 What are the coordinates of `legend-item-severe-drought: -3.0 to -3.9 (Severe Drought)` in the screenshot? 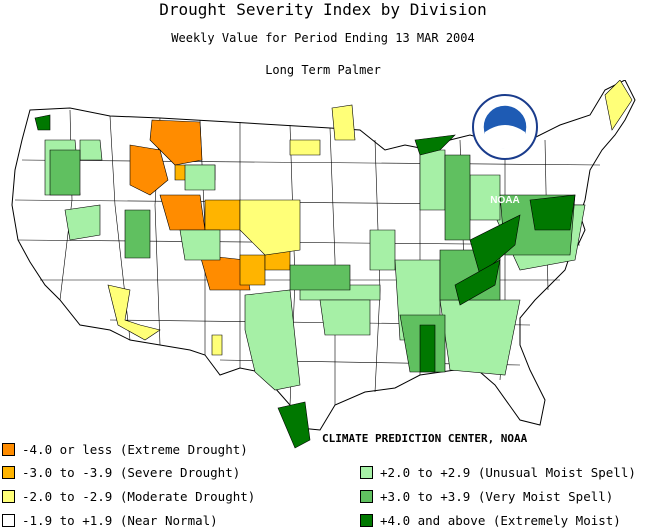 It's located at (121, 472).